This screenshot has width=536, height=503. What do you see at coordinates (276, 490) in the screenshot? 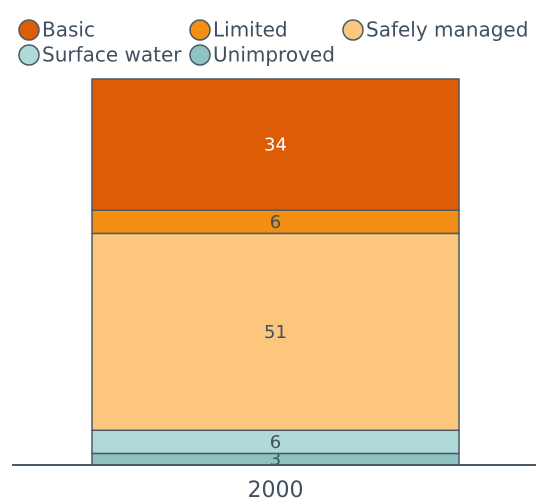
I see `x-tick-label: 2000` at bounding box center [276, 490].